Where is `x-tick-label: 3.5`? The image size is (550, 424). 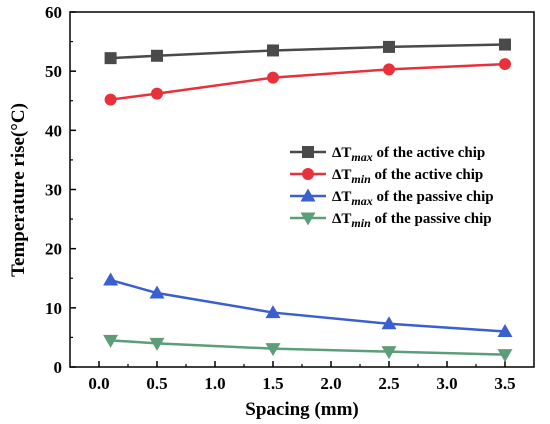
x-tick-label: 3.5 is located at coordinates (504, 383).